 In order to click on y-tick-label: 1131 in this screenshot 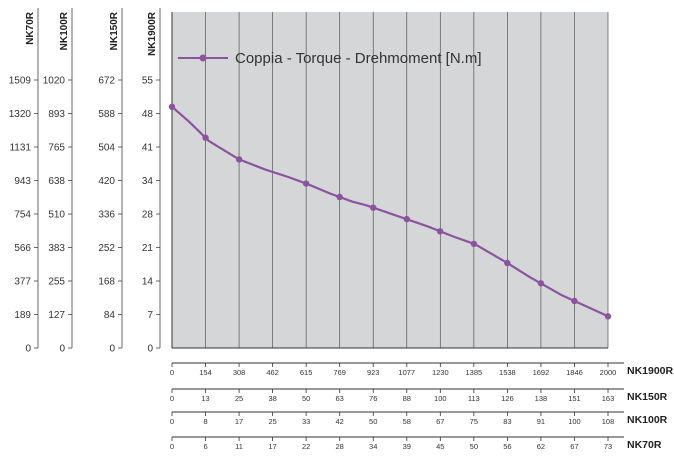, I will do `click(20, 148)`.